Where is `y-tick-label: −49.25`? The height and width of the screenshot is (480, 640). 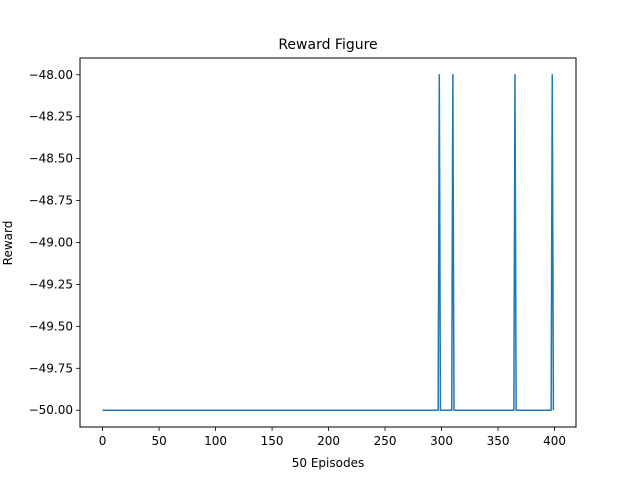 y-tick-label: −49.25 is located at coordinates (51, 284).